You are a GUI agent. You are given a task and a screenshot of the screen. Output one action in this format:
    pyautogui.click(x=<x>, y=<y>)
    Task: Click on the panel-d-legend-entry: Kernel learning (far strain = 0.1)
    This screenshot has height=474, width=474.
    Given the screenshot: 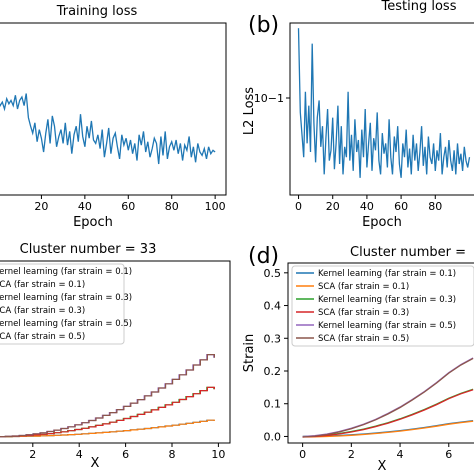 What is the action you would take?
    pyautogui.click(x=387, y=274)
    